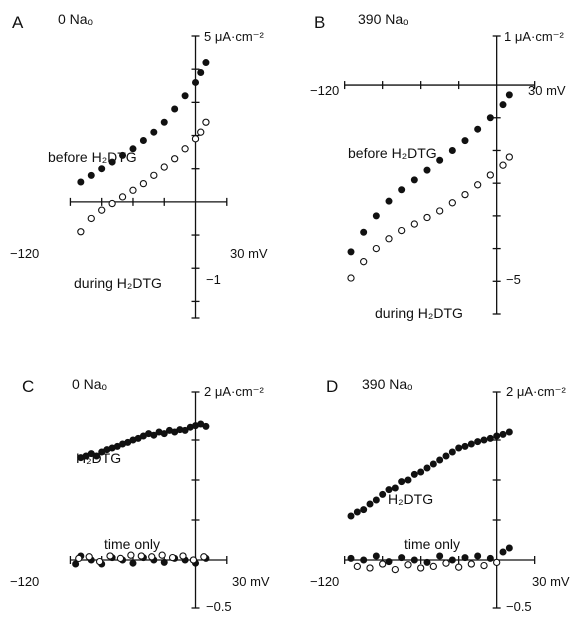 The width and height of the screenshot is (588, 617). I want to click on panel-b-condition: 390 Naₒ, so click(383, 19).